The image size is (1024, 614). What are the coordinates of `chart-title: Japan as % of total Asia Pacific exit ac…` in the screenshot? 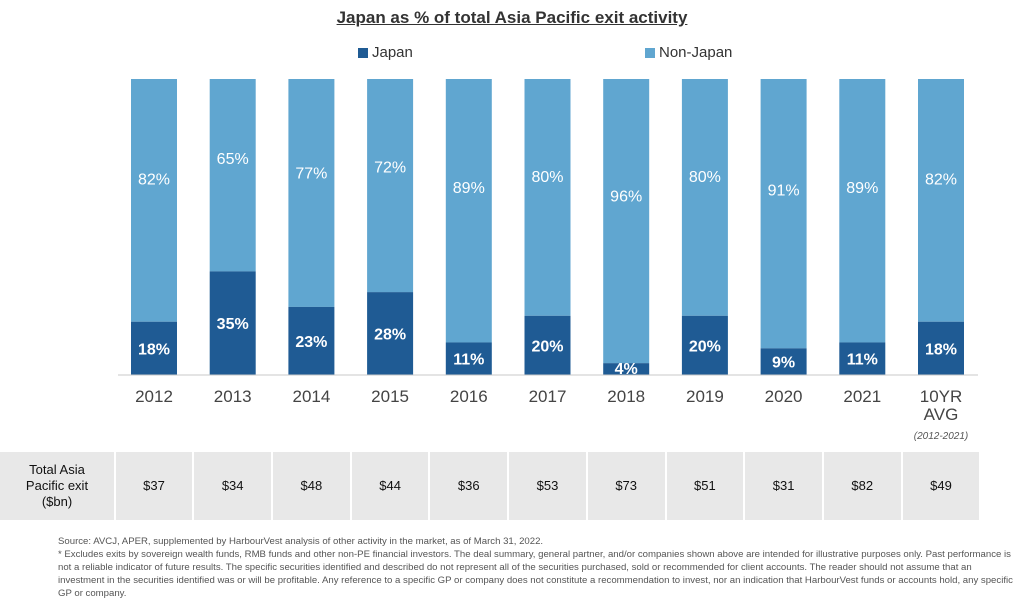 It's located at (512, 17).